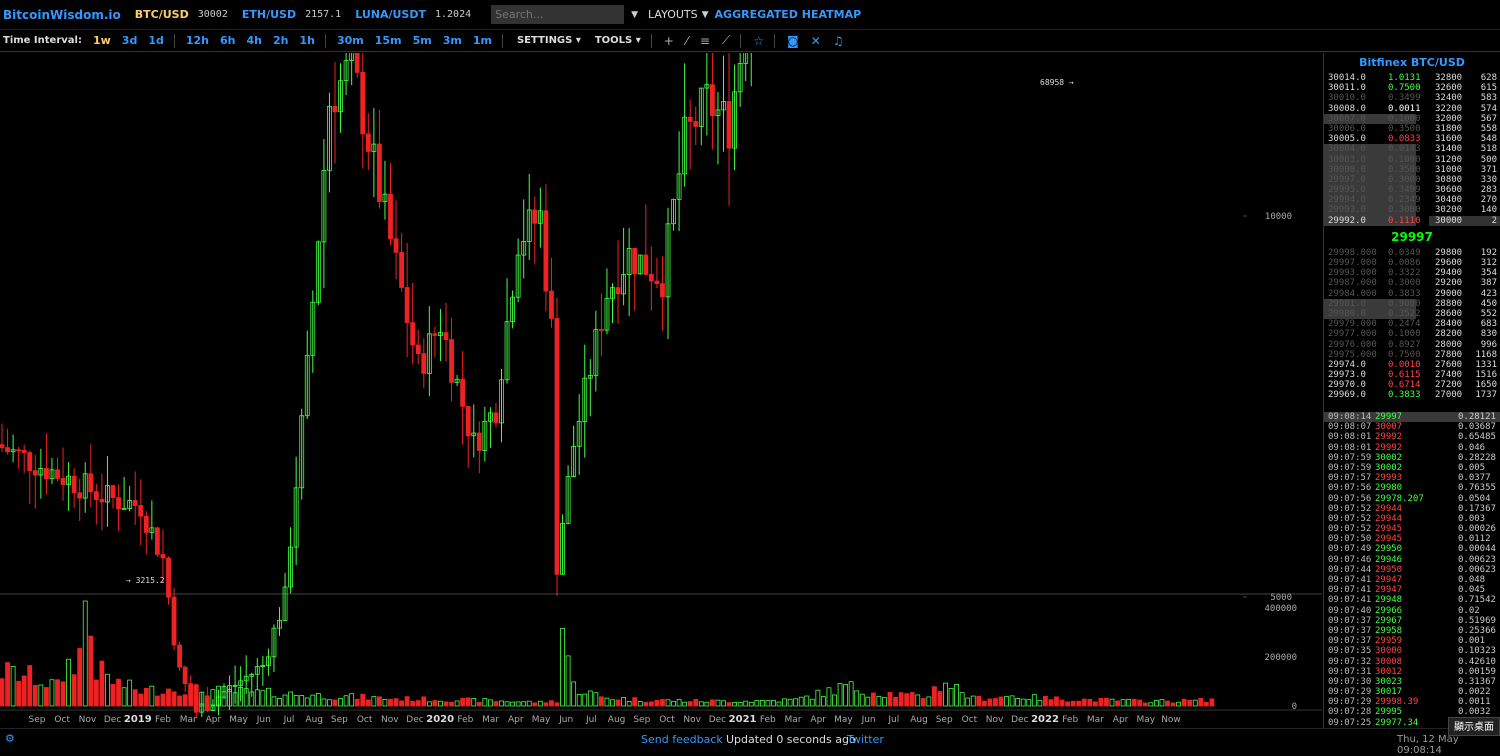 The height and width of the screenshot is (756, 1500). I want to click on gear-icon: ⚙, so click(10, 738).